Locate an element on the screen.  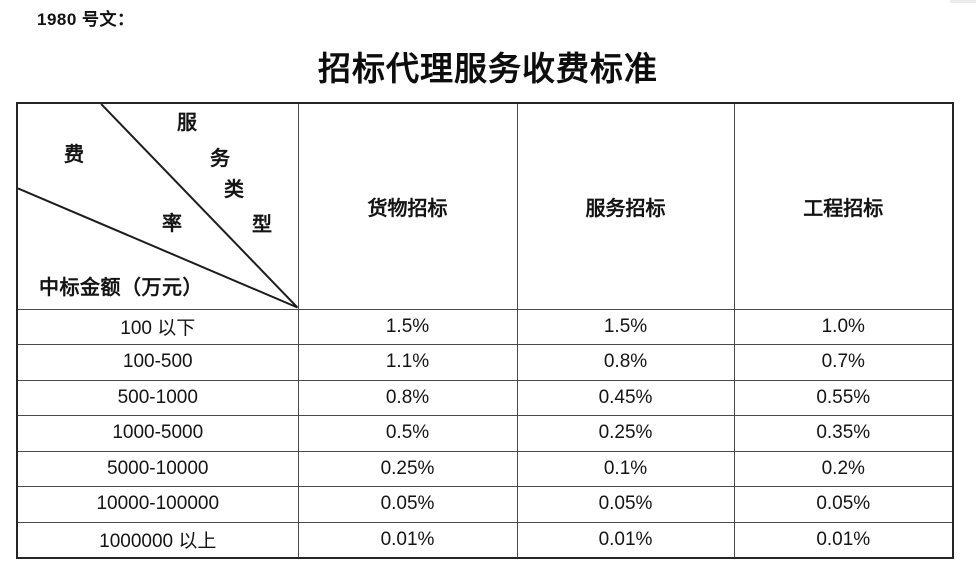
value-cell: 0.45% is located at coordinates (625, 397).